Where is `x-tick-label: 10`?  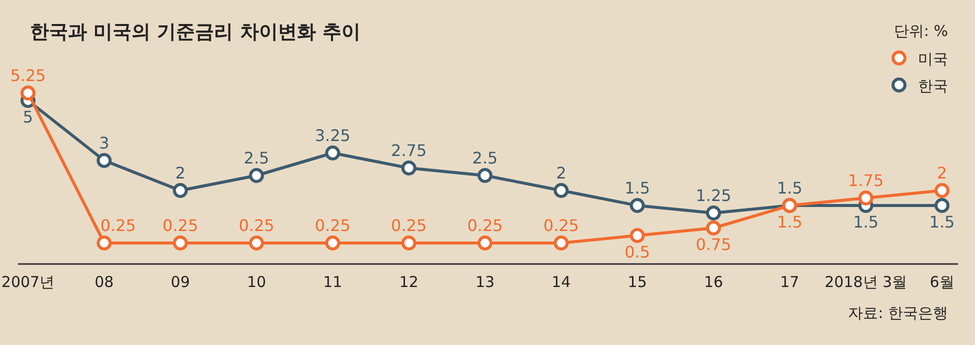
x-tick-label: 10 is located at coordinates (256, 282).